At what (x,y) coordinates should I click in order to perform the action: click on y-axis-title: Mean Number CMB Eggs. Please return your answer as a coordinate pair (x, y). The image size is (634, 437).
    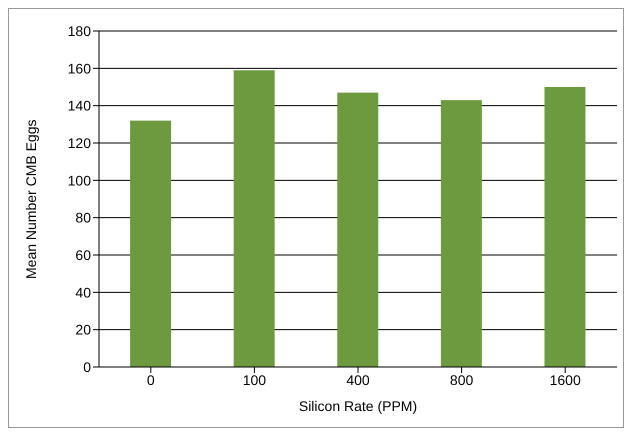
    Looking at the image, I should click on (30, 199).